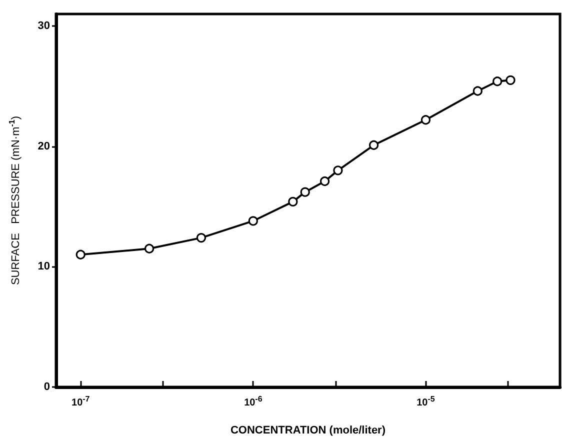 The image size is (562, 441). I want to click on y-axis-title: SURFACE PRESSURE (mN·m-1), so click(15, 201).